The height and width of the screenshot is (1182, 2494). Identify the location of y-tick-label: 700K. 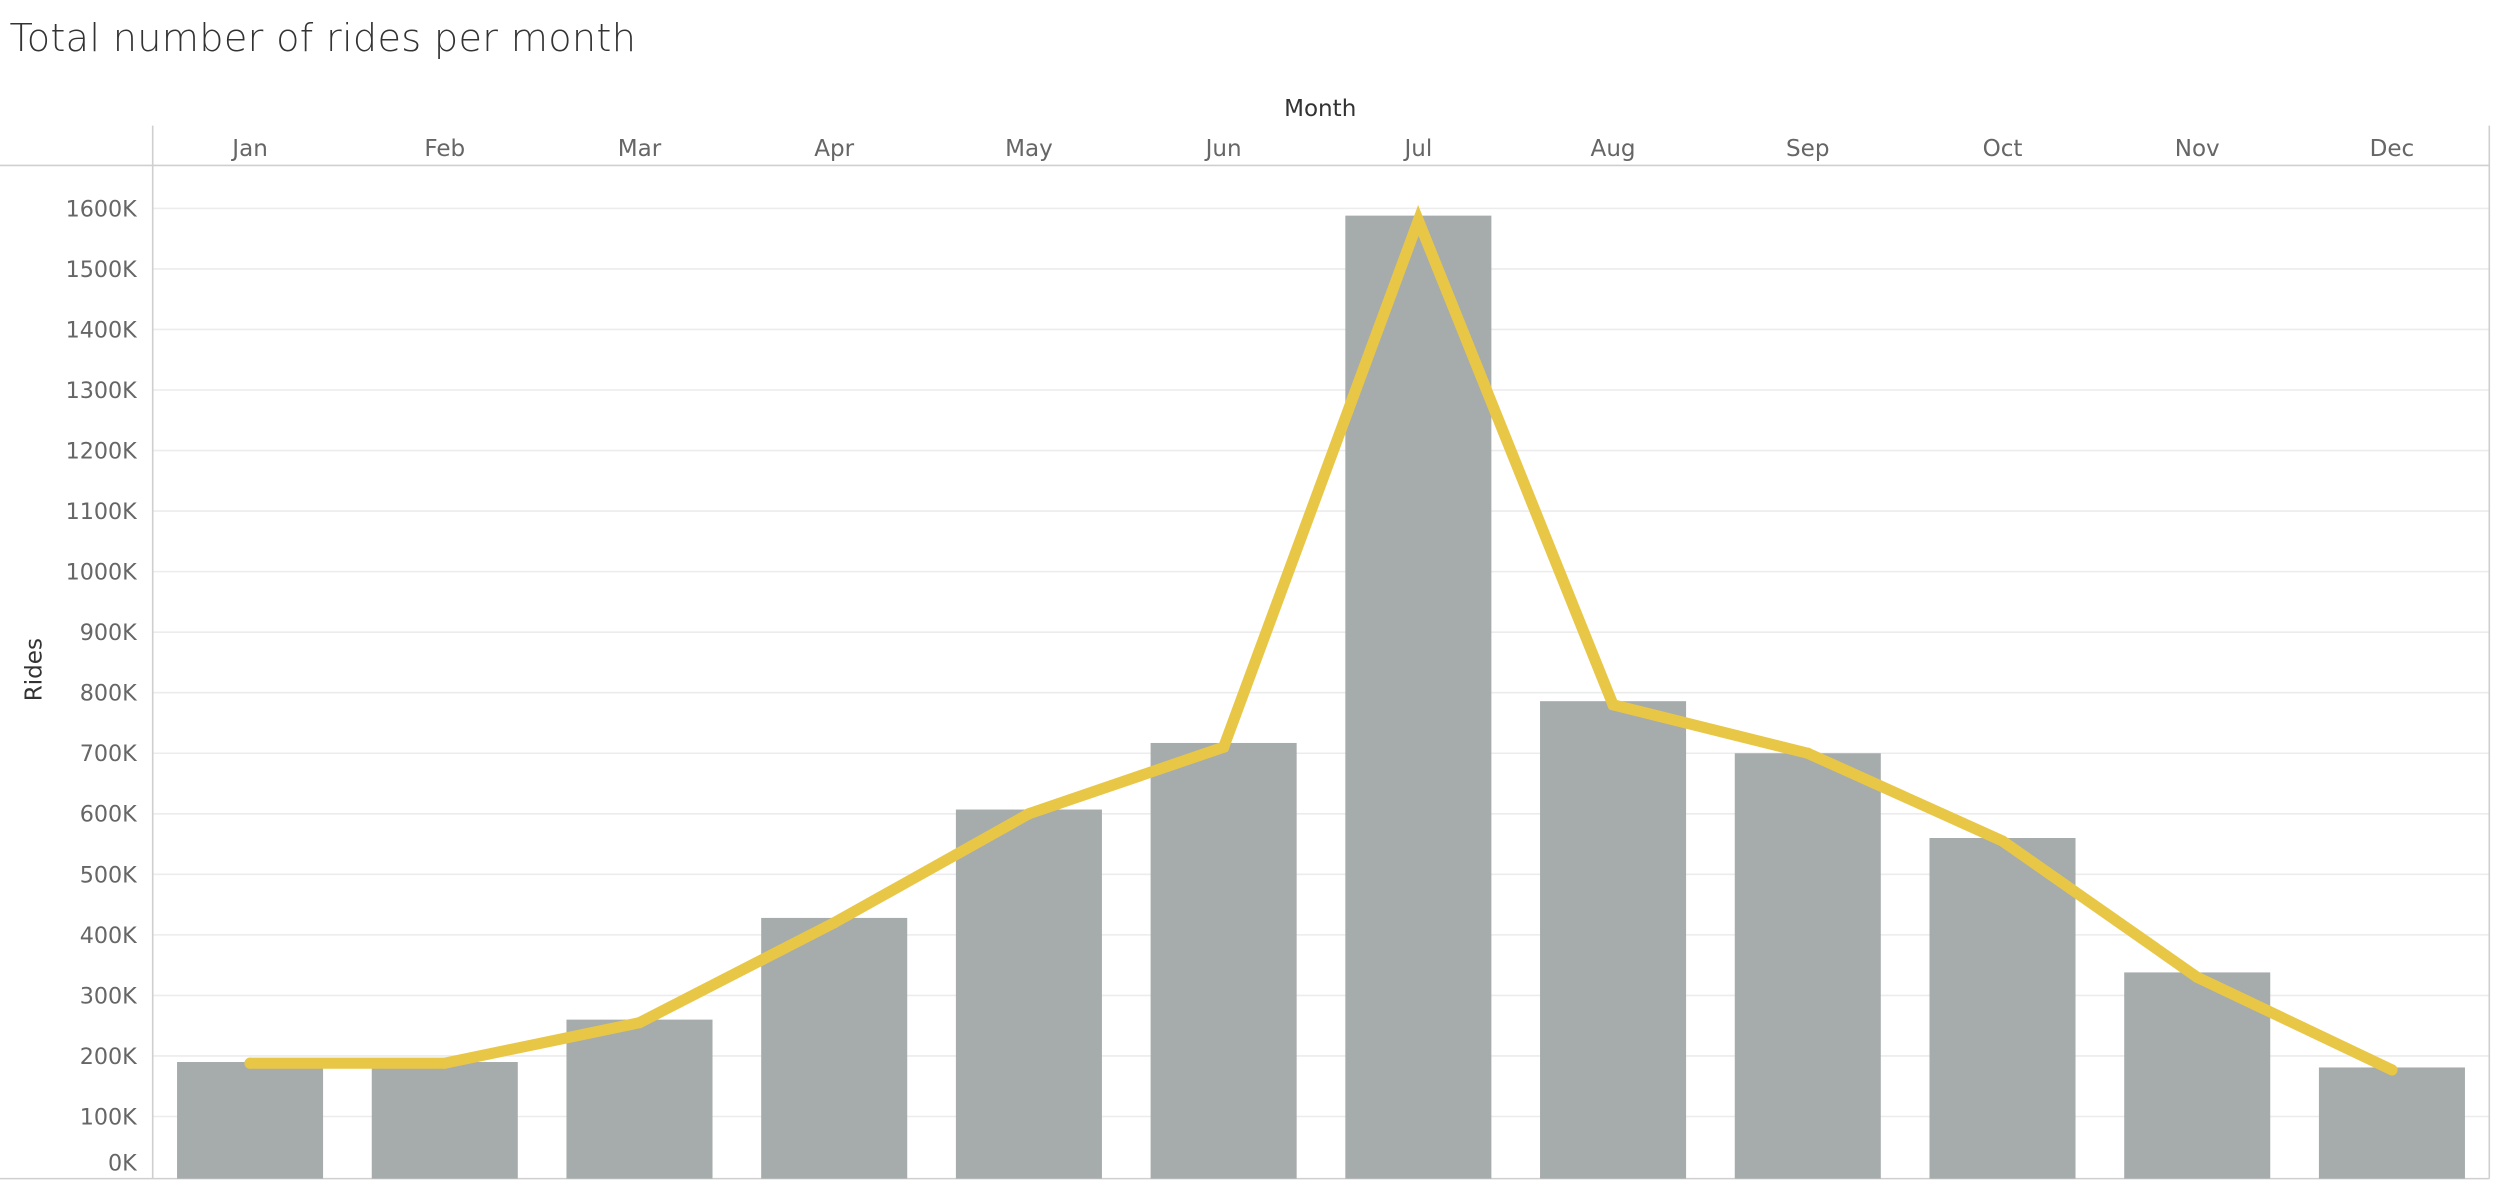
(109, 754).